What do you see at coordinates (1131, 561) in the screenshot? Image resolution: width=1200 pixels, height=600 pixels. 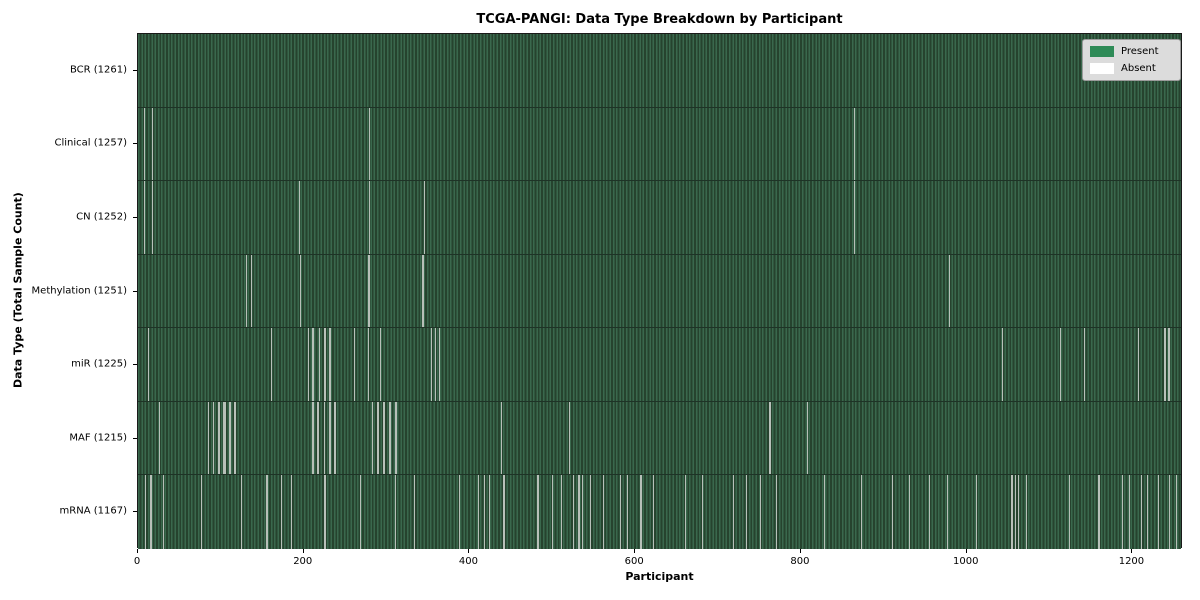 I see `x-tick-label: 1200` at bounding box center [1131, 561].